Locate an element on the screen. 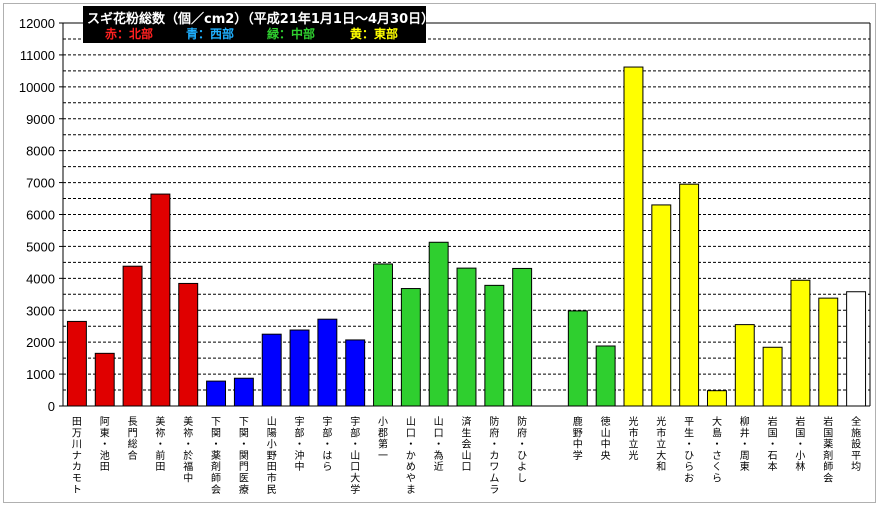 The height and width of the screenshot is (508, 881). y-tick-label: 0 is located at coordinates (51, 406).